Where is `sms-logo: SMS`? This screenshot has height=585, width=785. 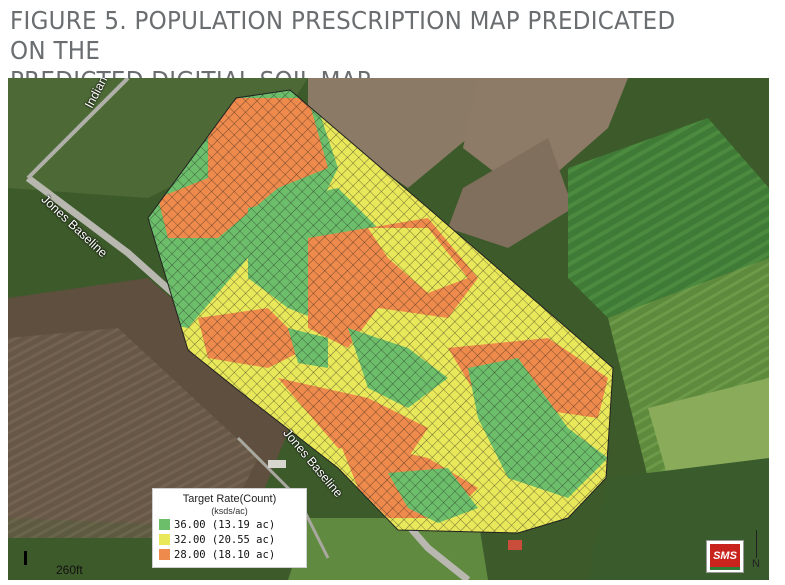
sms-logo: SMS is located at coordinates (725, 556).